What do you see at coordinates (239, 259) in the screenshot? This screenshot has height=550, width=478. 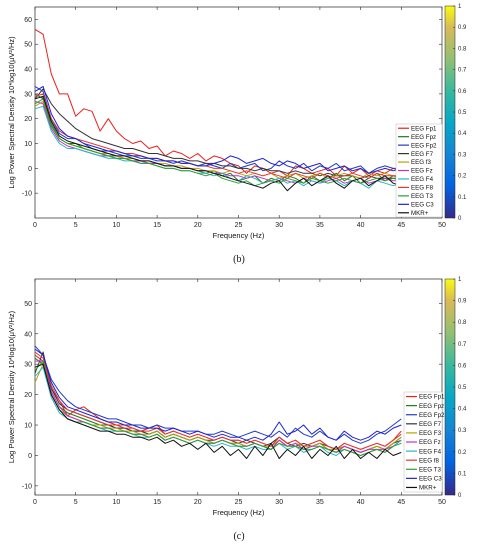 I see `panel-caption: (b)` at bounding box center [239, 259].